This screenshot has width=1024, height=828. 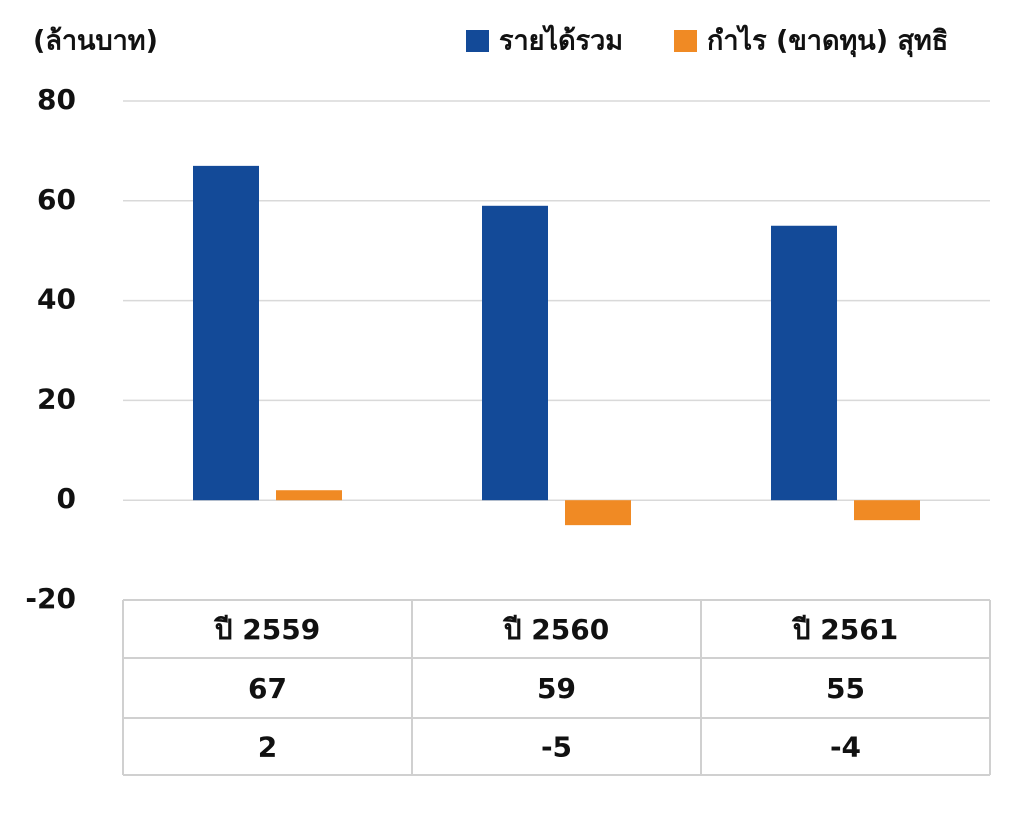 I want to click on x-tick-label: ปี 2560, so click(x=555, y=629).